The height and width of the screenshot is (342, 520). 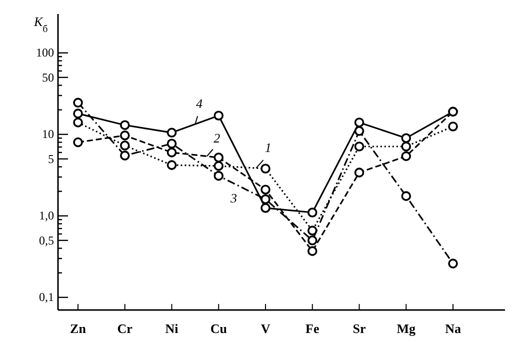 I want to click on x-tick-label: V, so click(x=265, y=328).